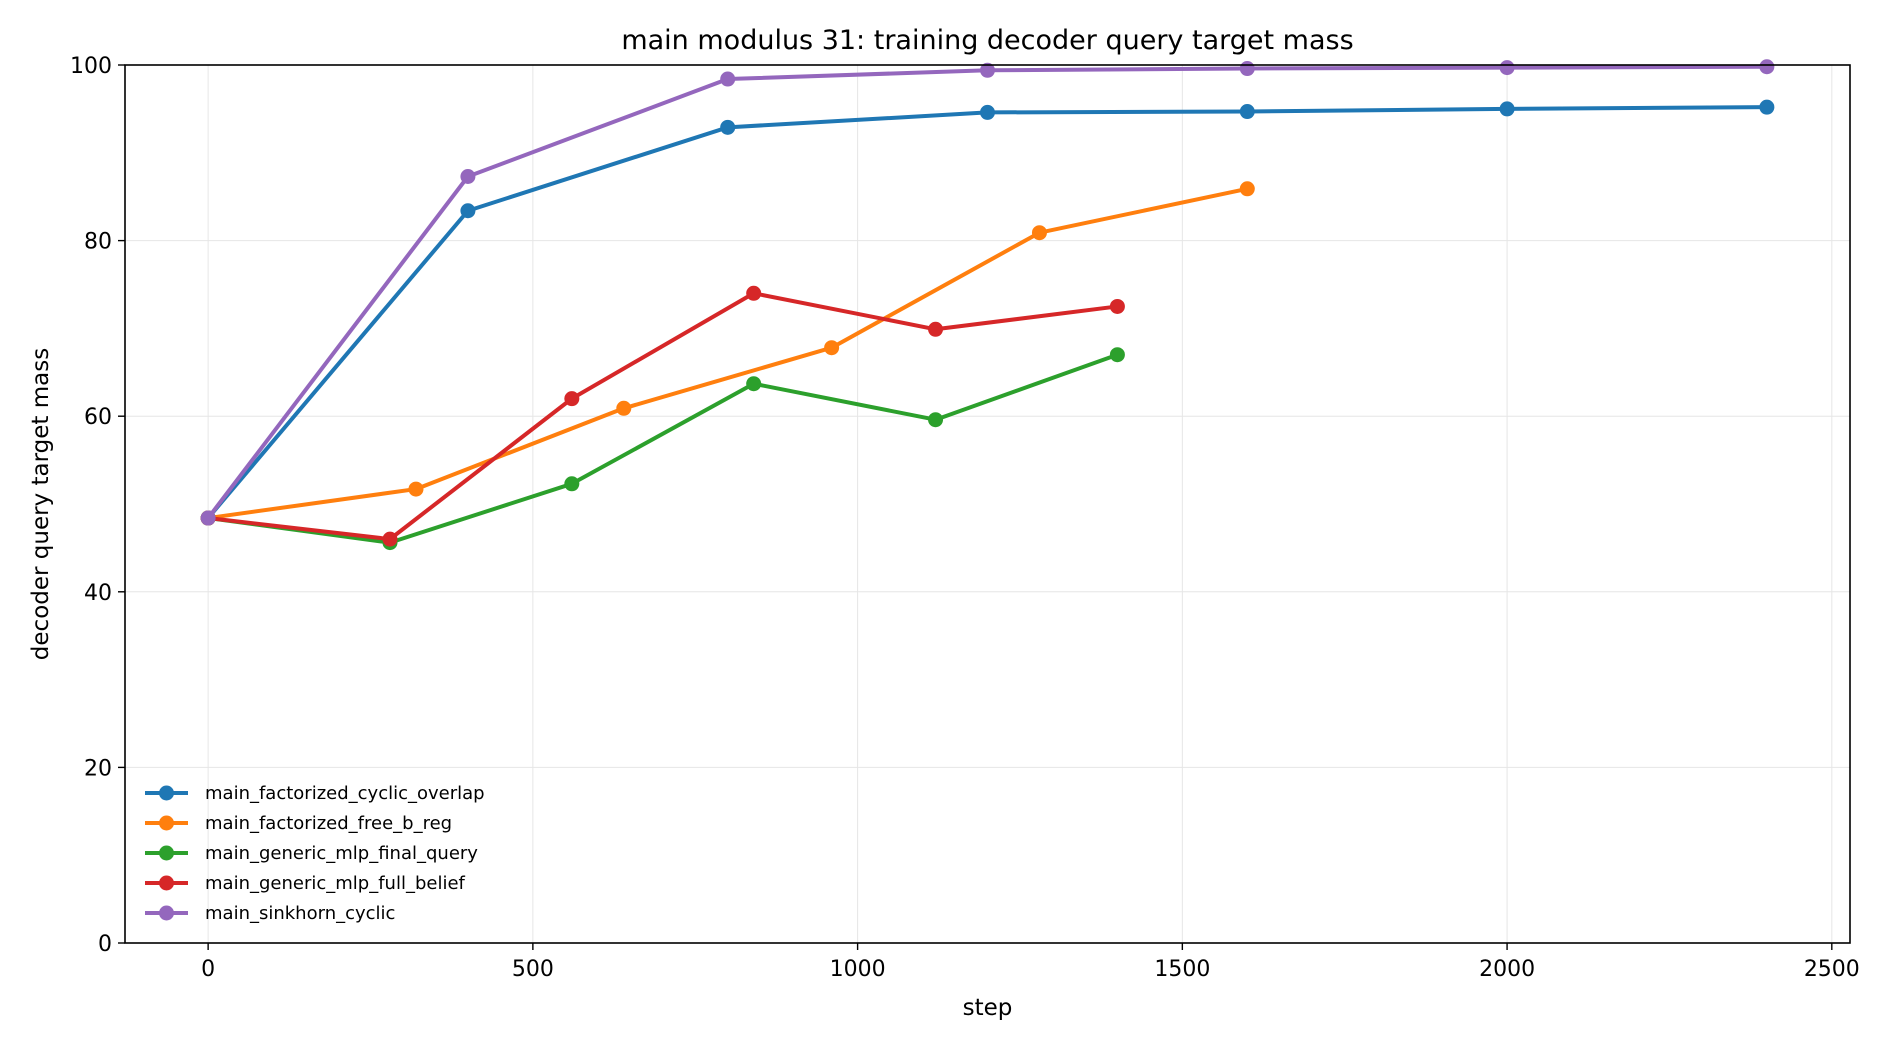  I want to click on legend-label: main_factorized_free_b_reg, so click(328, 823).